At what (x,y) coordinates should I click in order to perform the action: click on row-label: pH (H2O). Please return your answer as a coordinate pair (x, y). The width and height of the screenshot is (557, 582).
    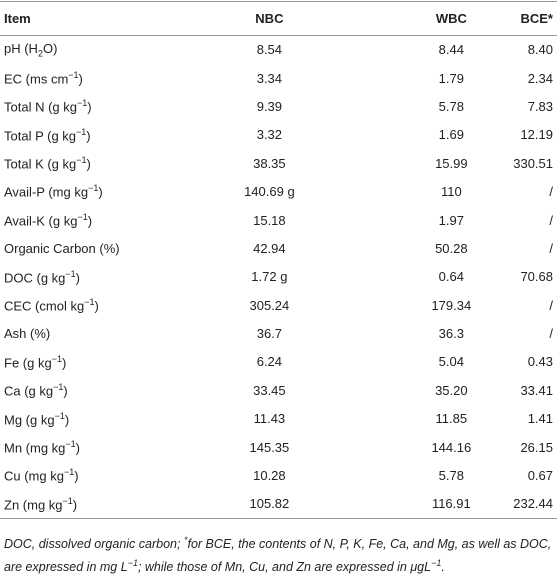
    Looking at the image, I should click on (102, 50).